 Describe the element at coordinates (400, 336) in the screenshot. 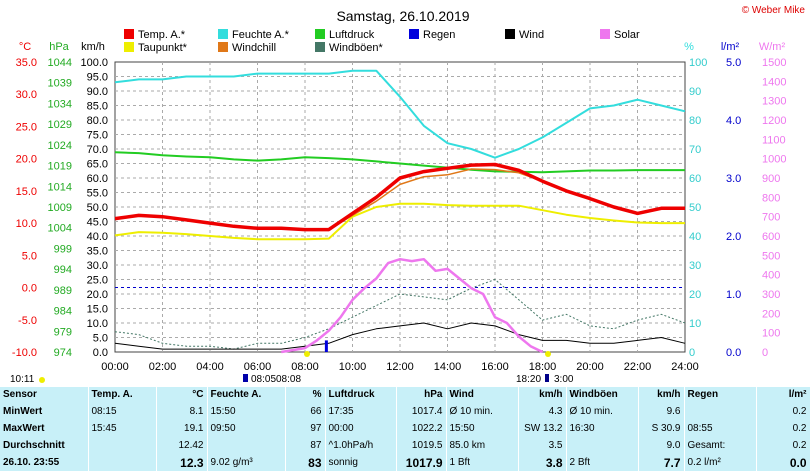

I see `series-line-wind` at that location.